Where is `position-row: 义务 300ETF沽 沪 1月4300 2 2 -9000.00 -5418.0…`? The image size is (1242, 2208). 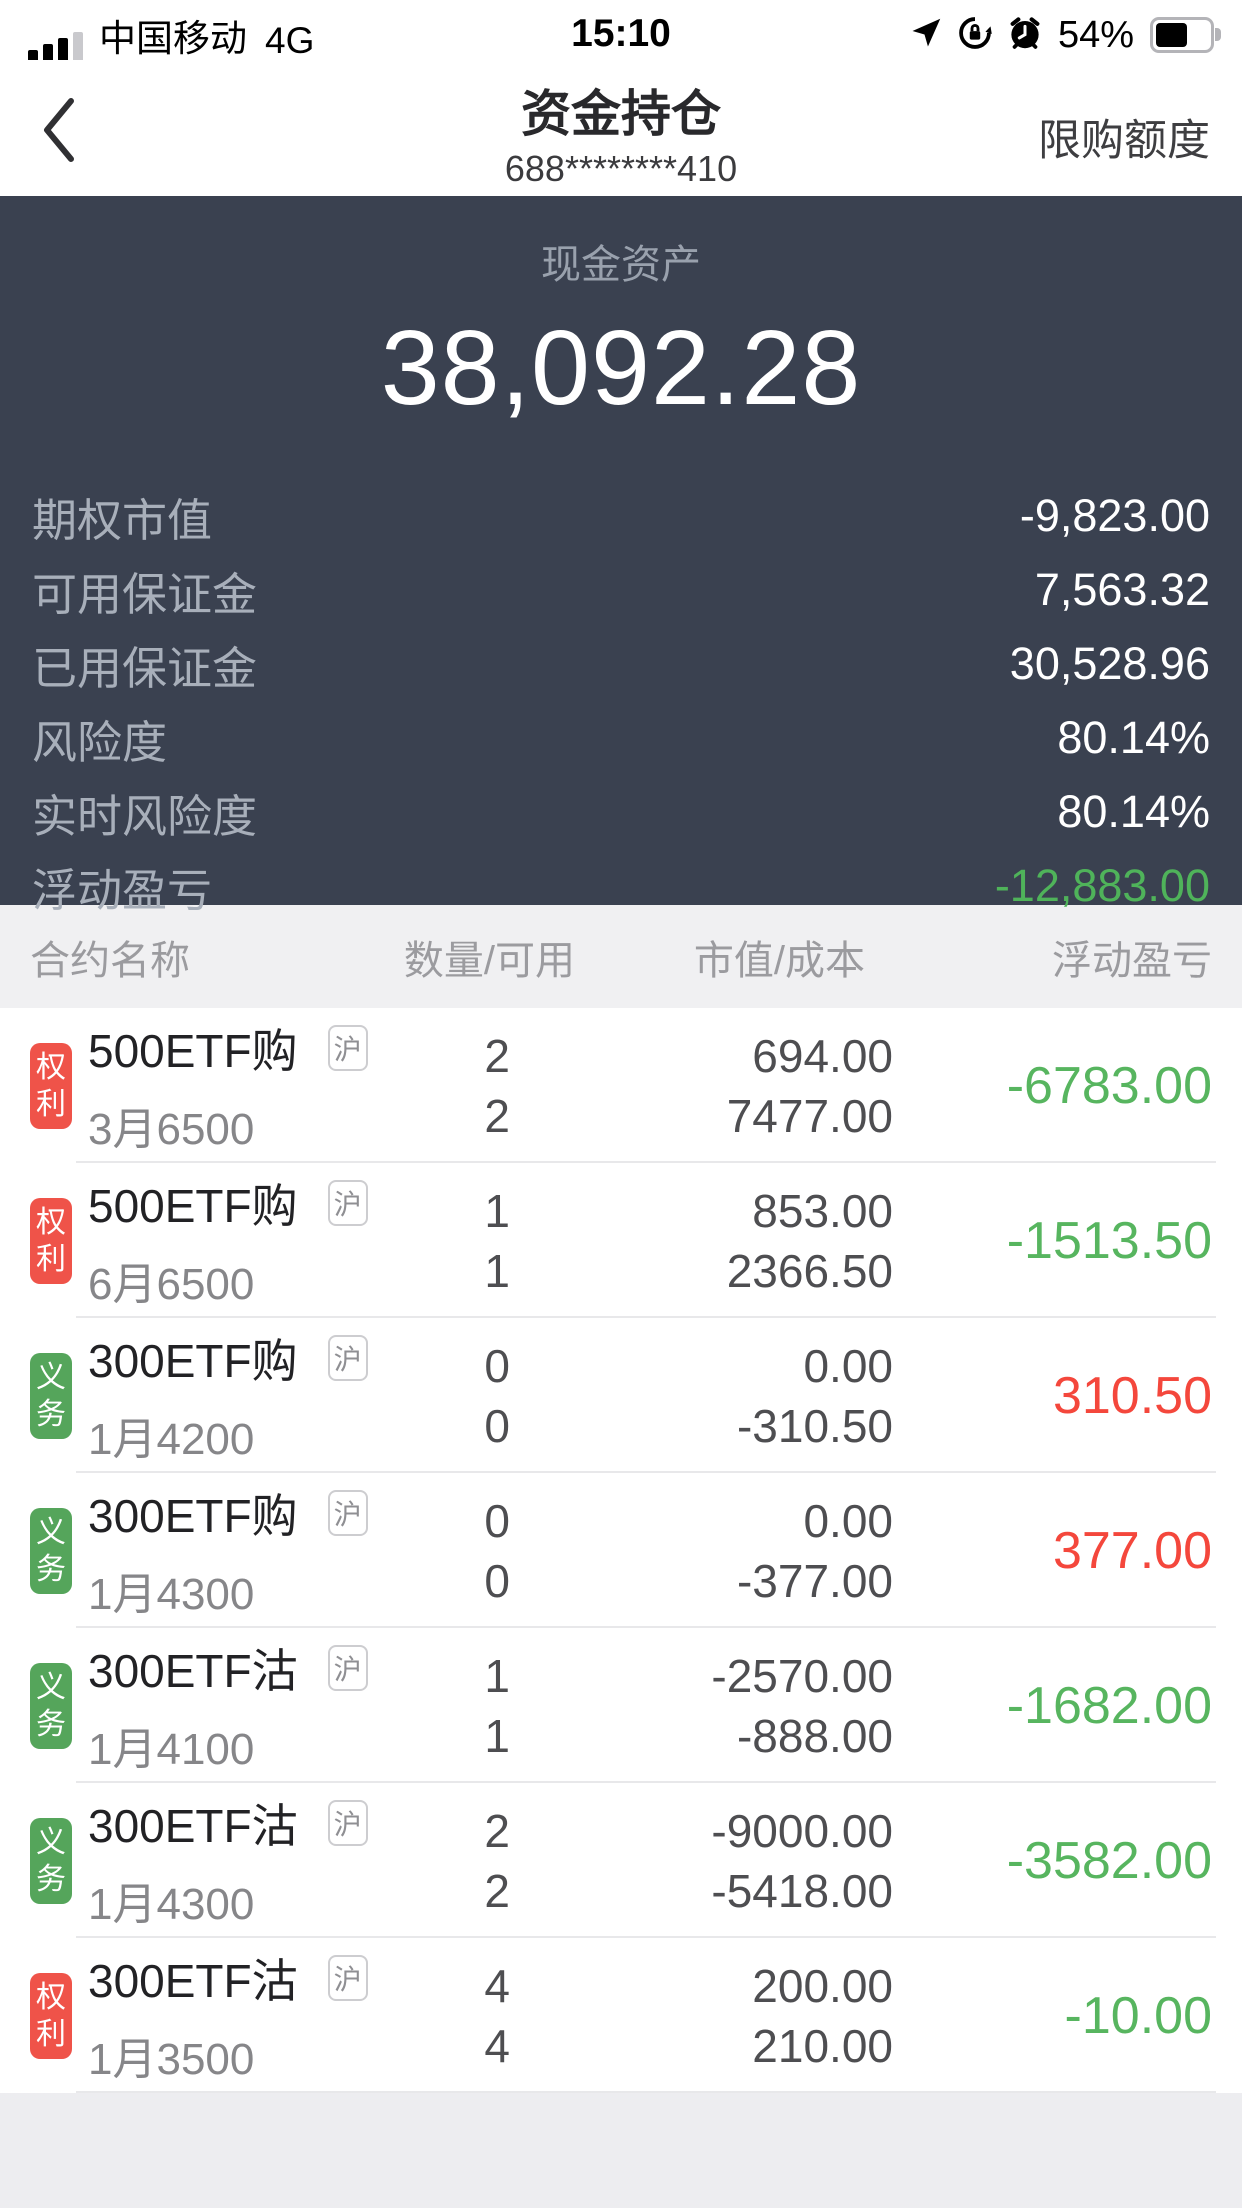 position-row: 义务 300ETF沽 沪 1月4300 2 2 -9000.00 -5418.0… is located at coordinates (621, 1860).